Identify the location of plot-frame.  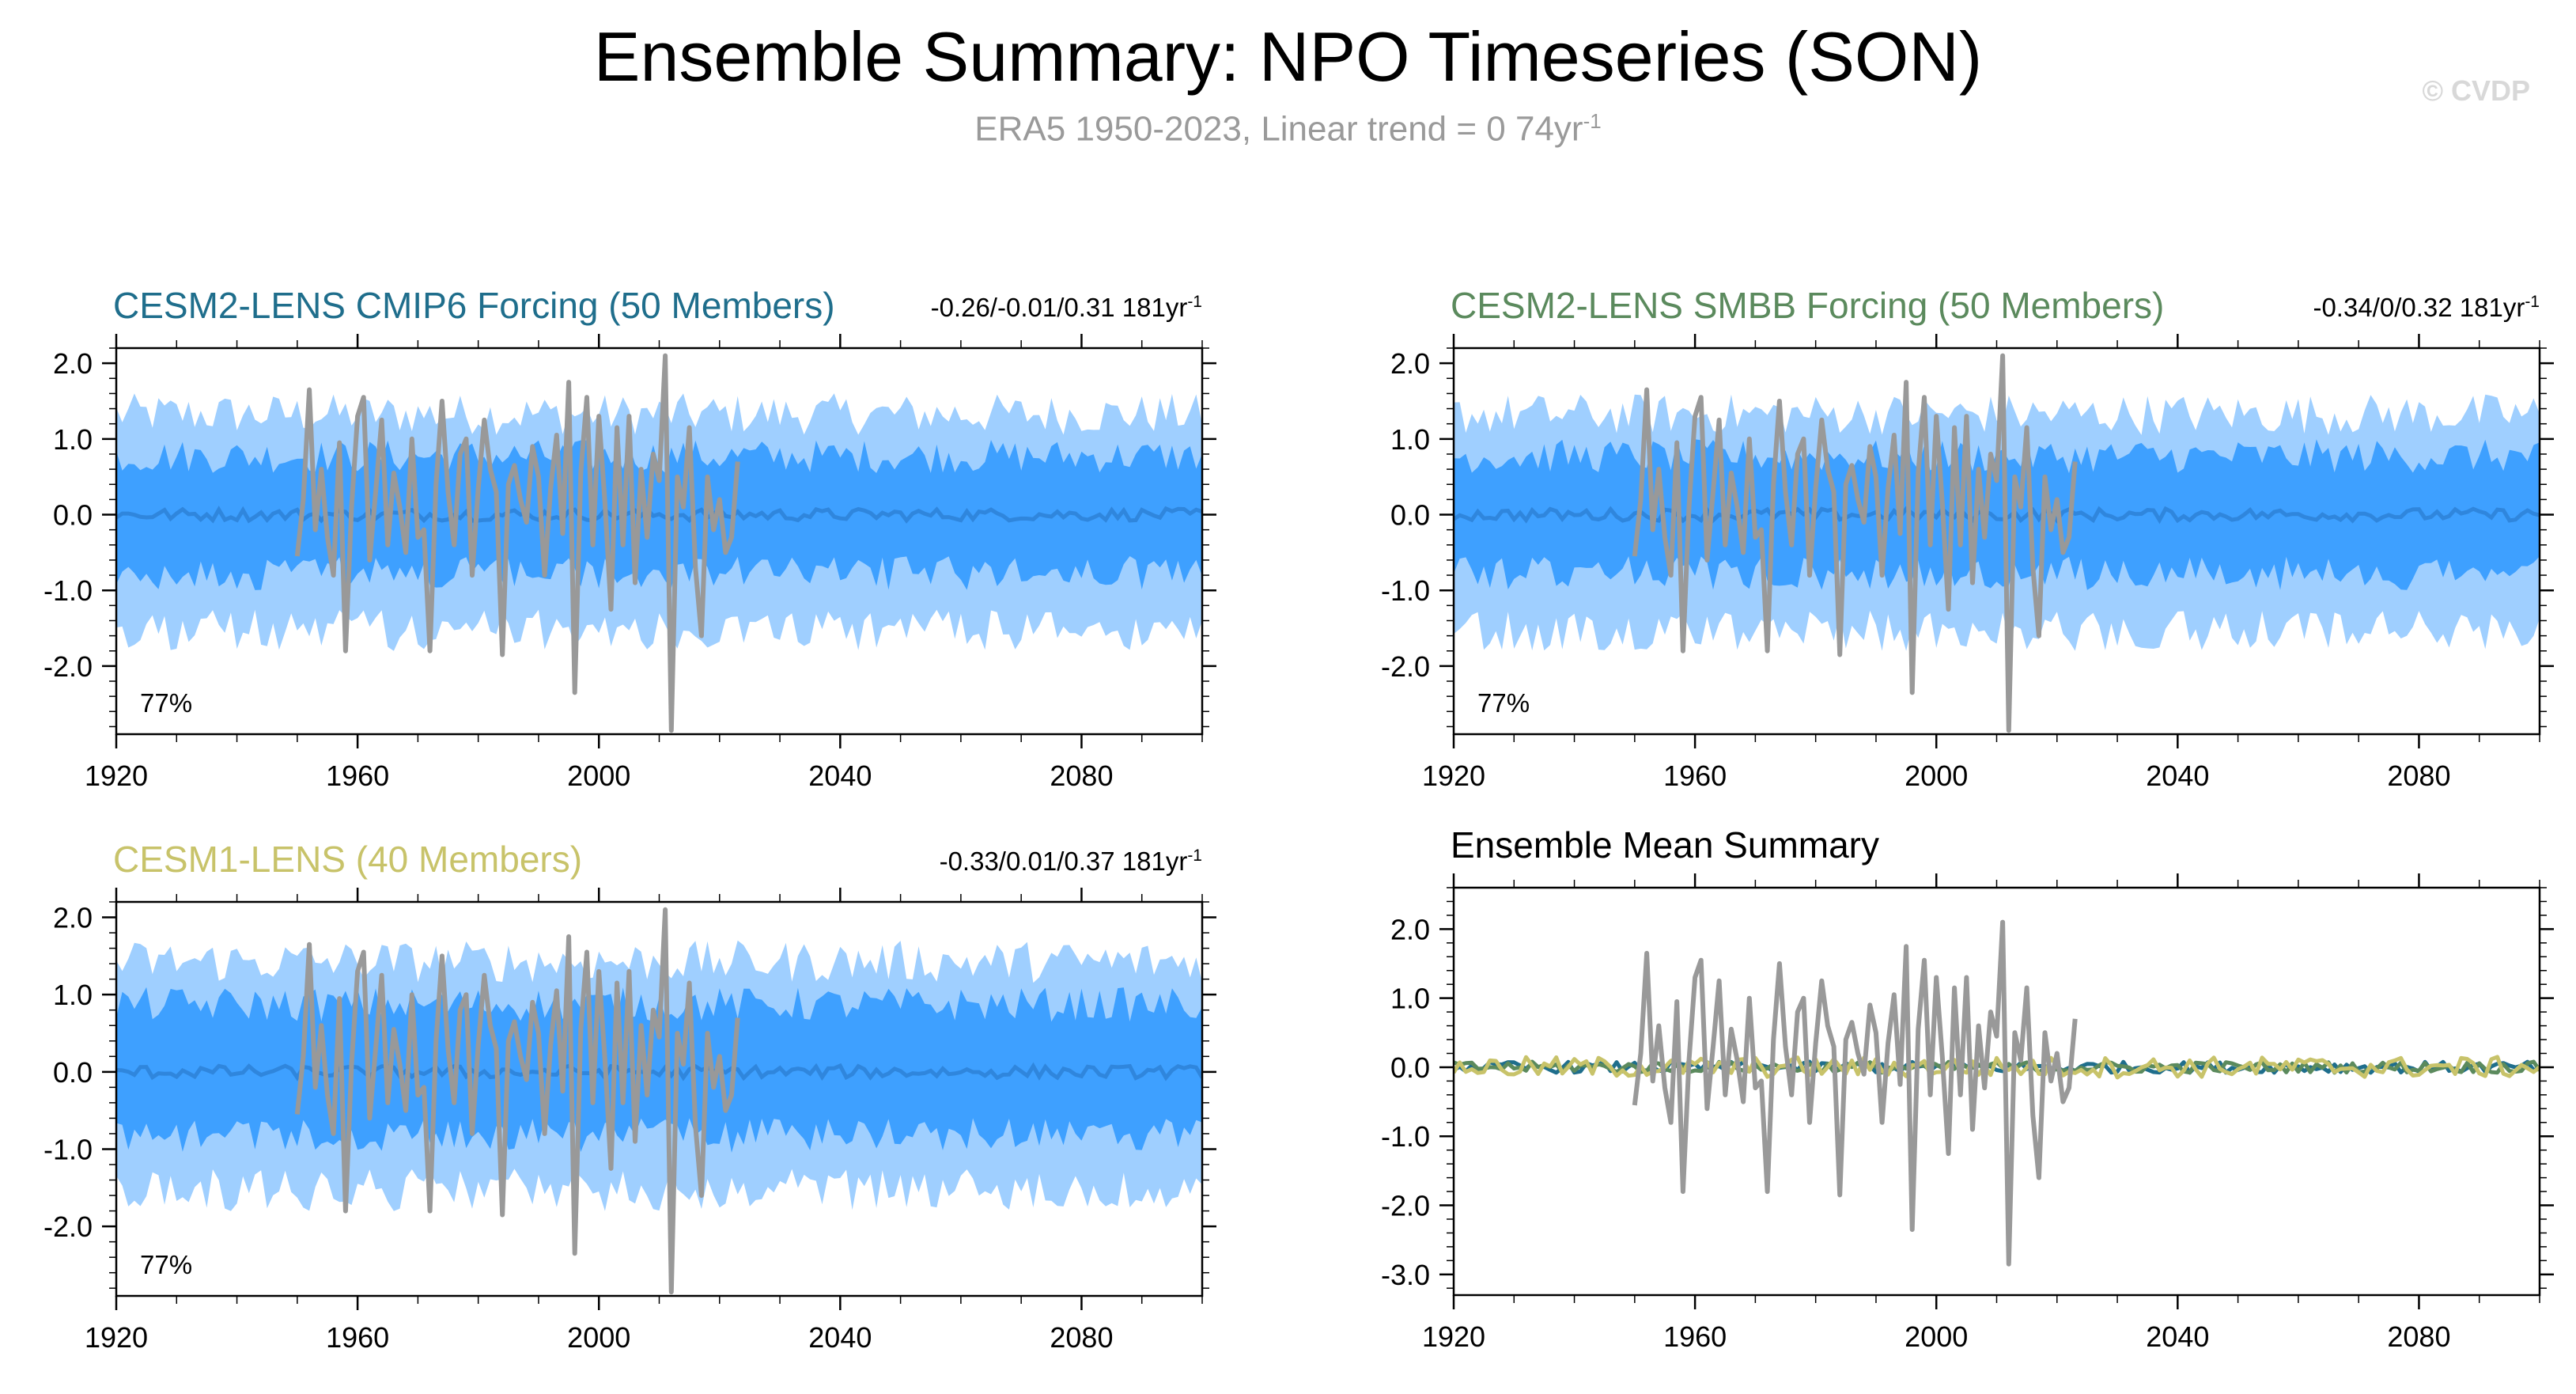
(1997, 1091).